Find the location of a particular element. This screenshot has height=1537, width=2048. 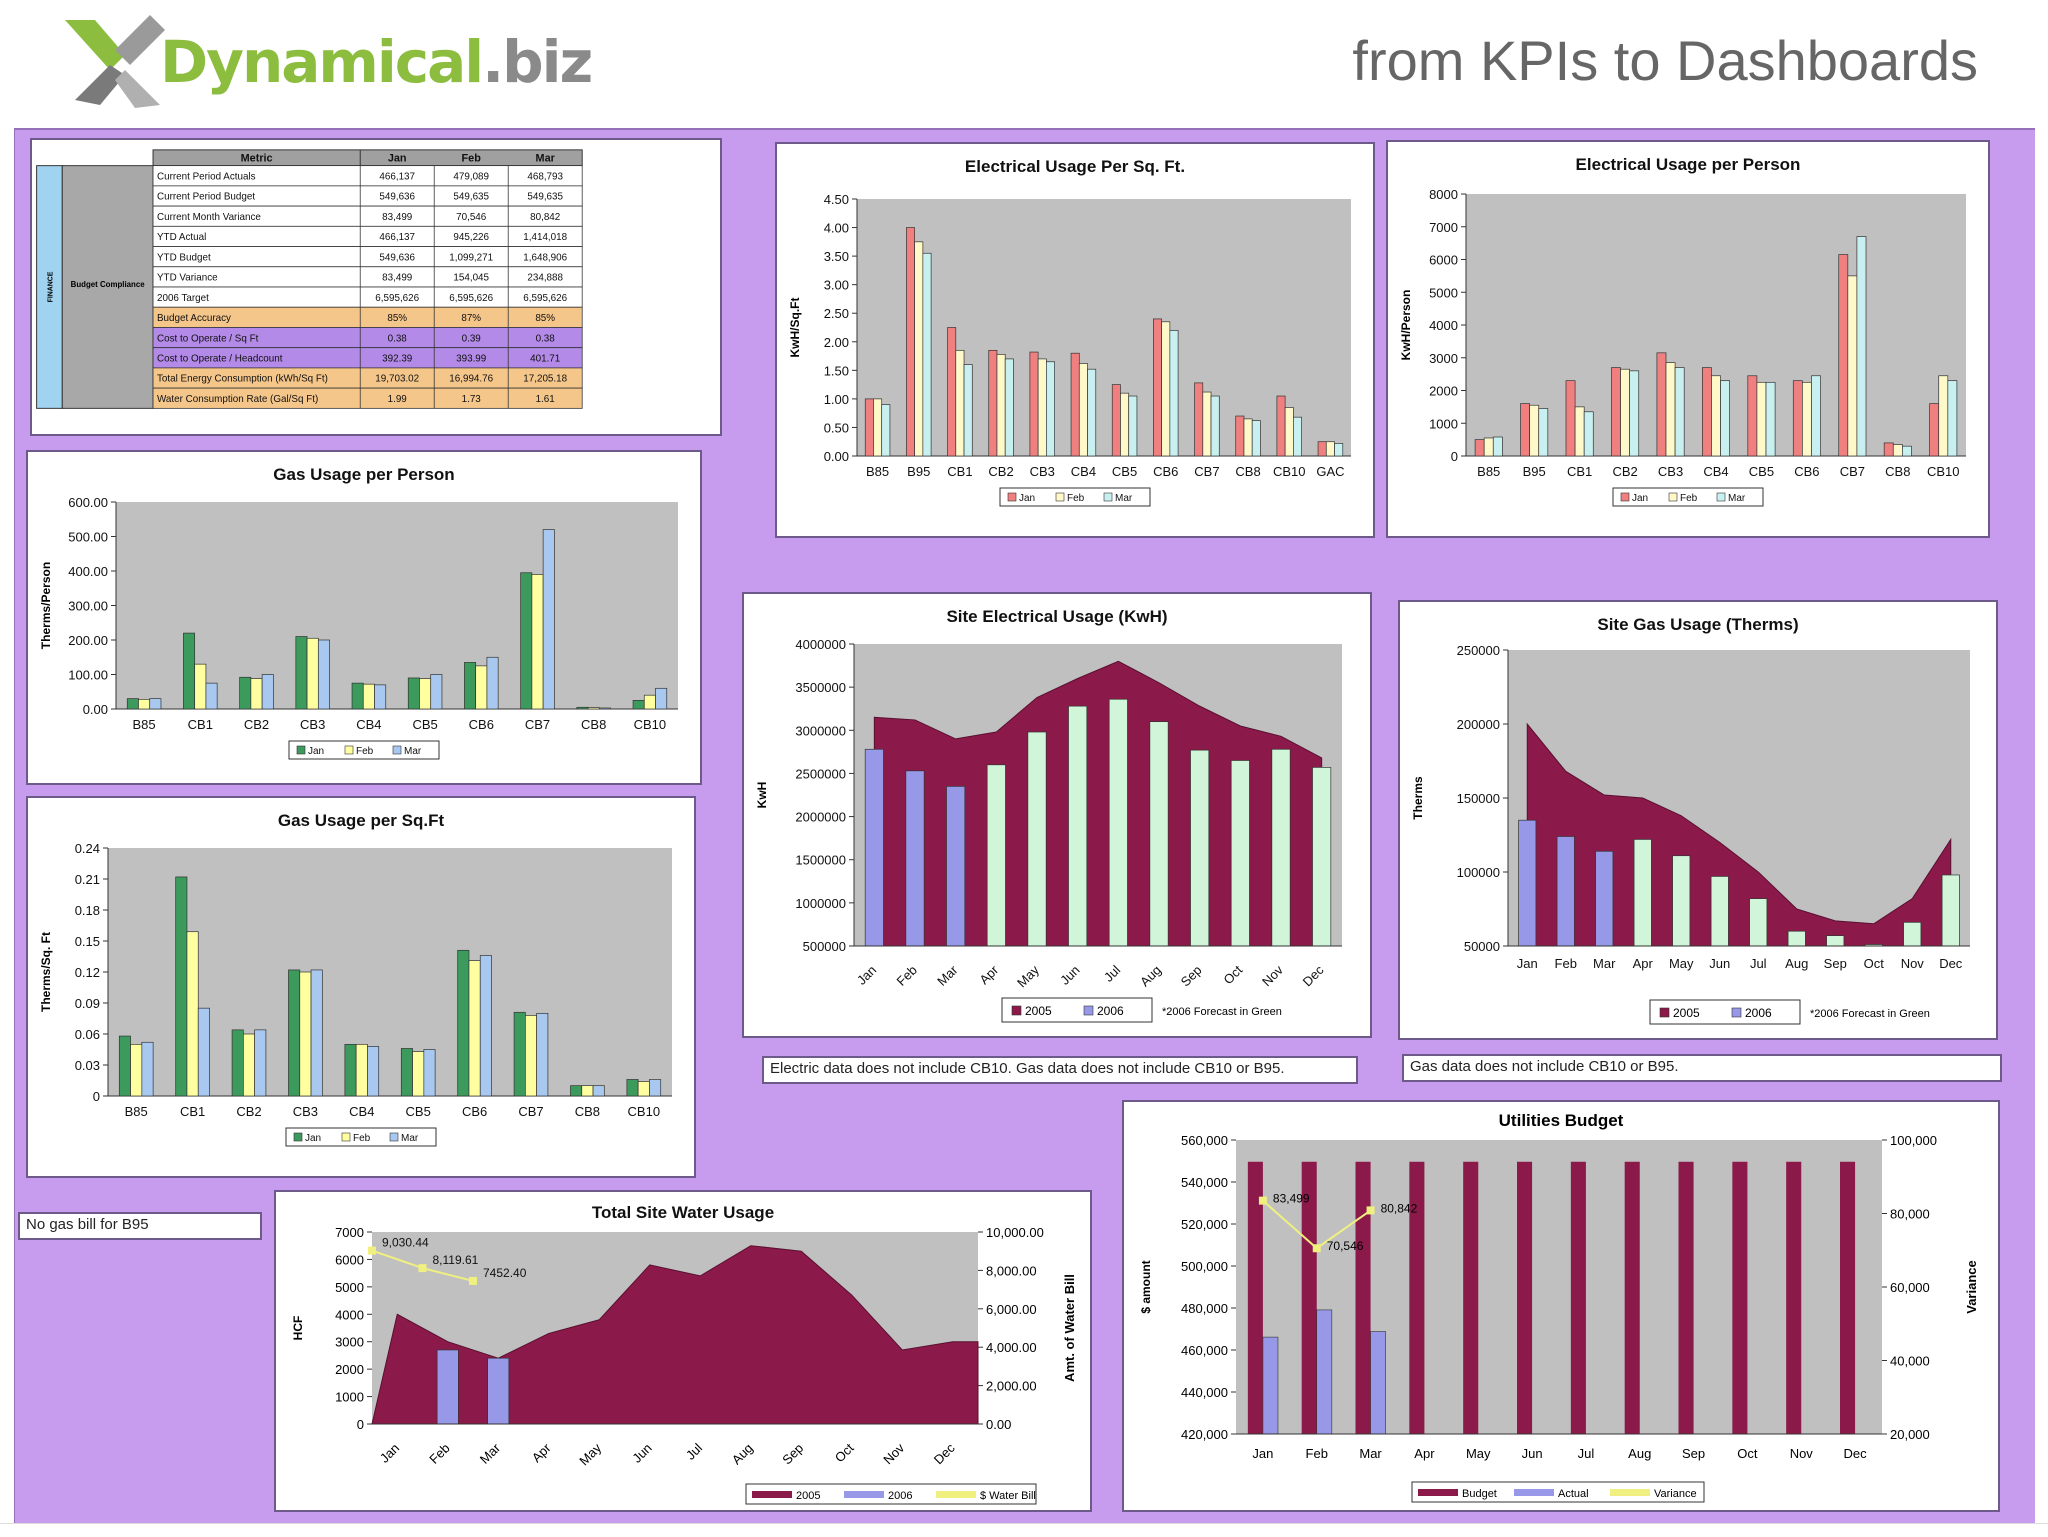

x-tick-label: Apr is located at coordinates (1643, 963).